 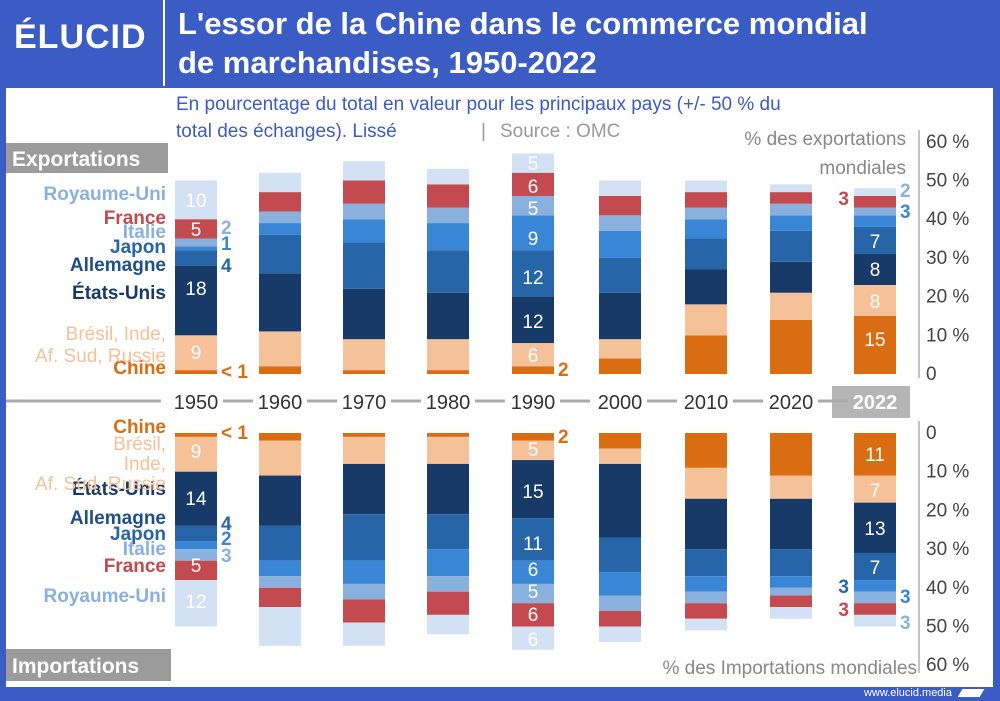 What do you see at coordinates (196, 498) in the screenshot?
I see `import-bar-etats_unis-1950` at bounding box center [196, 498].